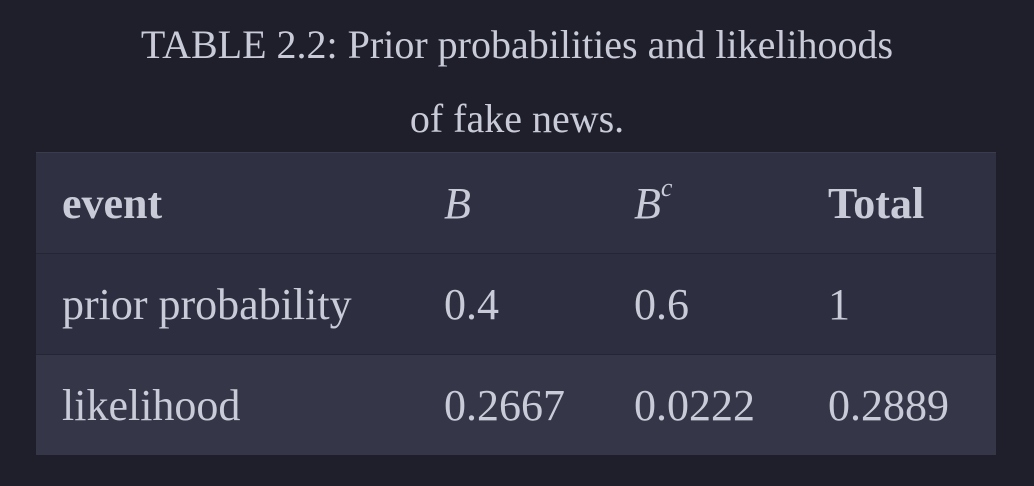 This screenshot has height=486, width=1034. Describe the element at coordinates (888, 405) in the screenshot. I see `cell-total: 0.2889` at that location.